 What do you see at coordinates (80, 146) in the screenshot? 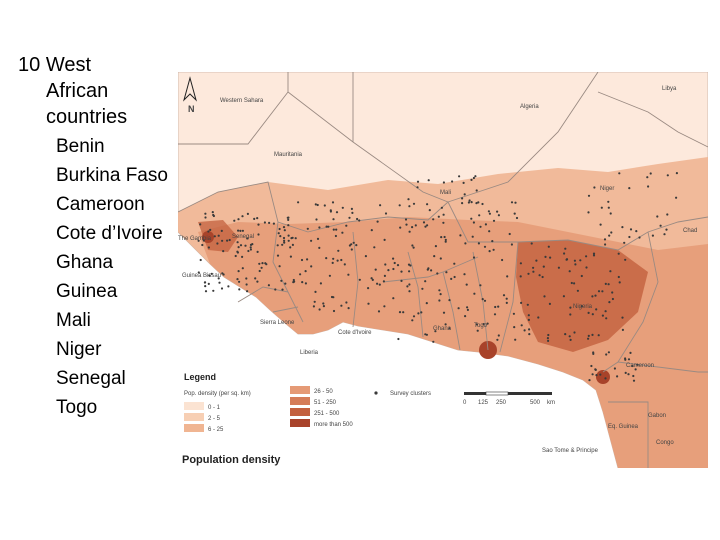
I see `country-item: Benin` at bounding box center [80, 146].